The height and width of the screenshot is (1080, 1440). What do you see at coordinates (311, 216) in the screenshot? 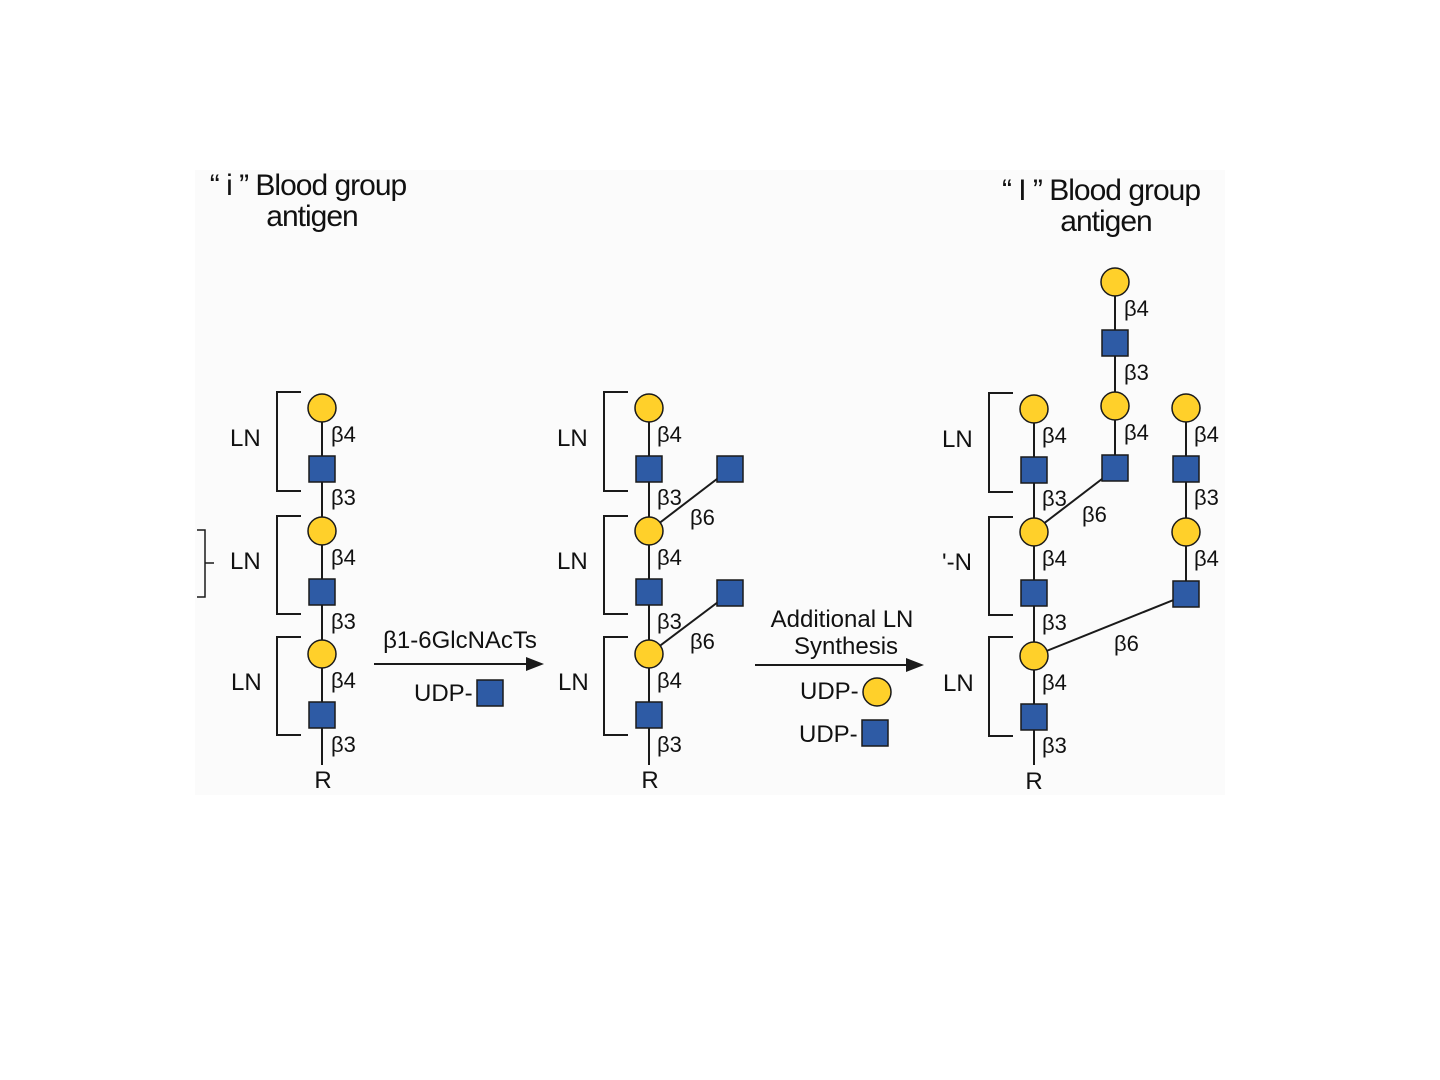
I see `left-title-line2: antigen` at bounding box center [311, 216].